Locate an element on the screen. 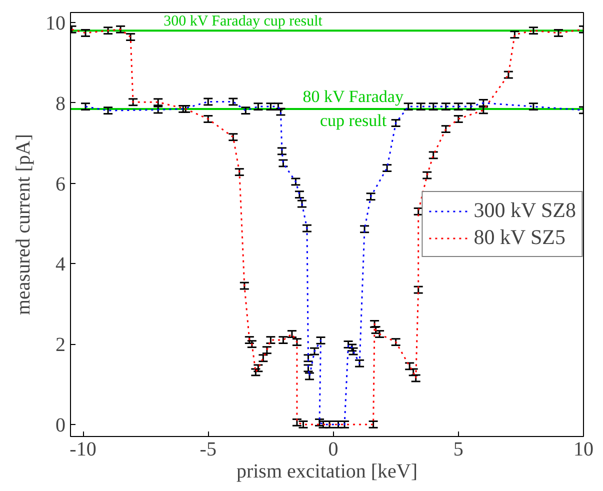  ref-line-label: 300 kV Faraday cup result is located at coordinates (244, 22).